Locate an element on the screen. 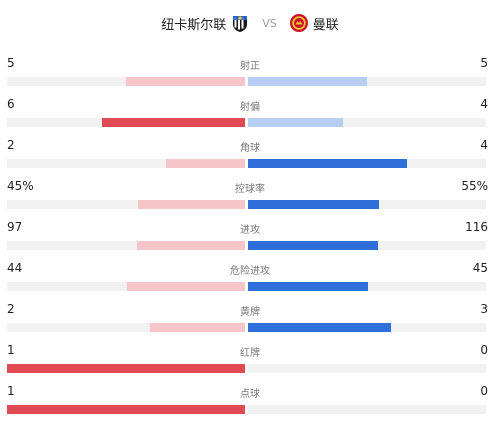  stat-row: 5 射正 5 is located at coordinates (250, 72).